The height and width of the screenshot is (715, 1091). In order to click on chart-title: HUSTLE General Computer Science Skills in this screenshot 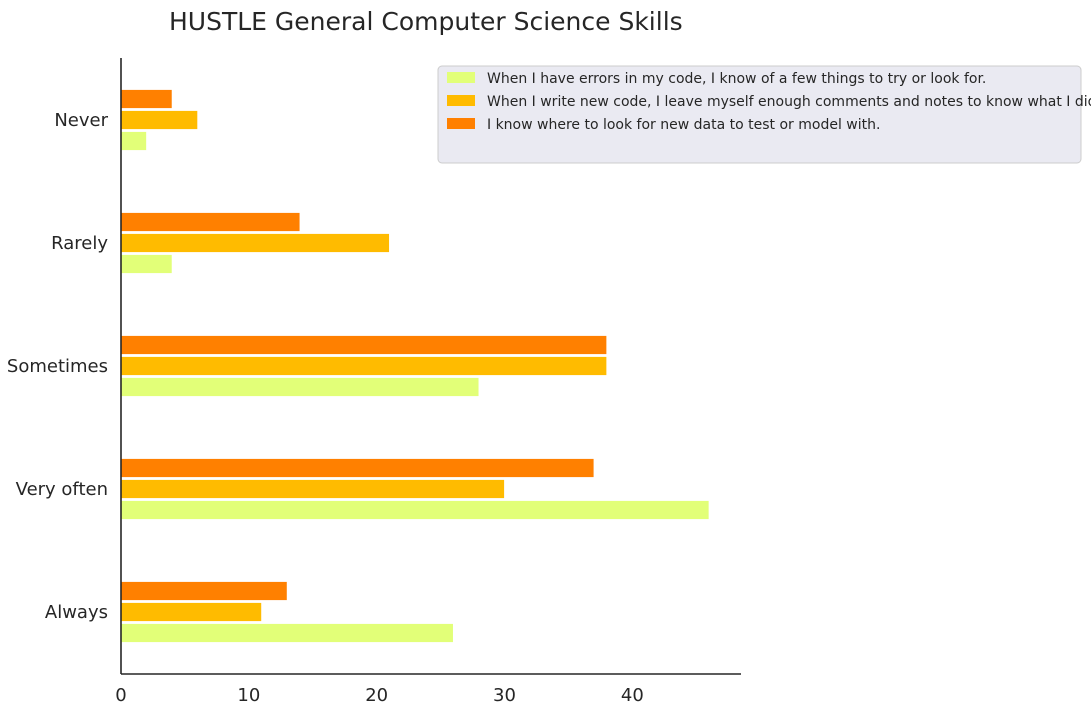, I will do `click(426, 21)`.